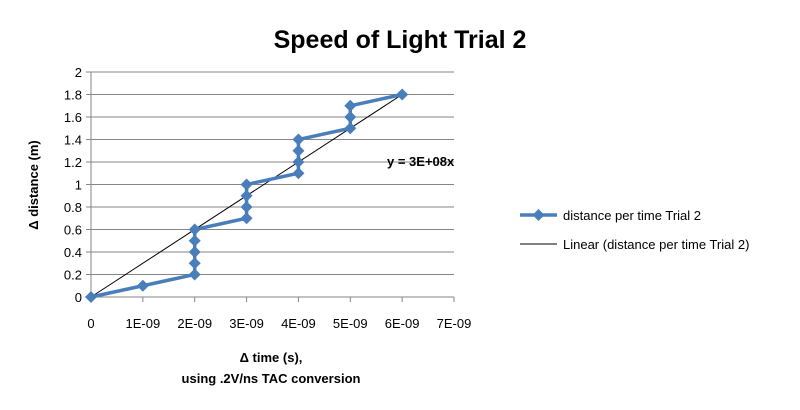 This screenshot has width=800, height=410. I want to click on y-tick-label: 0, so click(78, 297).